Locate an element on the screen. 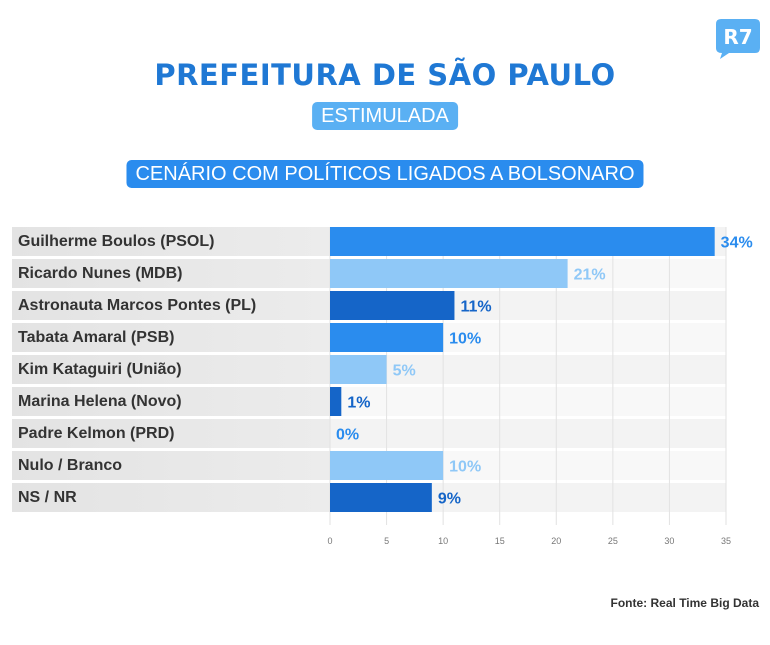  category-label: Tabata Amaral (PSB) is located at coordinates (96, 337).